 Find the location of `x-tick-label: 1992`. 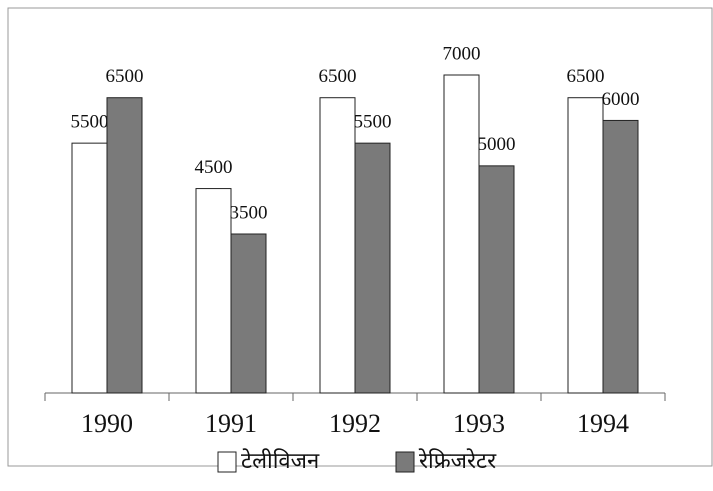

x-tick-label: 1992 is located at coordinates (355, 423).